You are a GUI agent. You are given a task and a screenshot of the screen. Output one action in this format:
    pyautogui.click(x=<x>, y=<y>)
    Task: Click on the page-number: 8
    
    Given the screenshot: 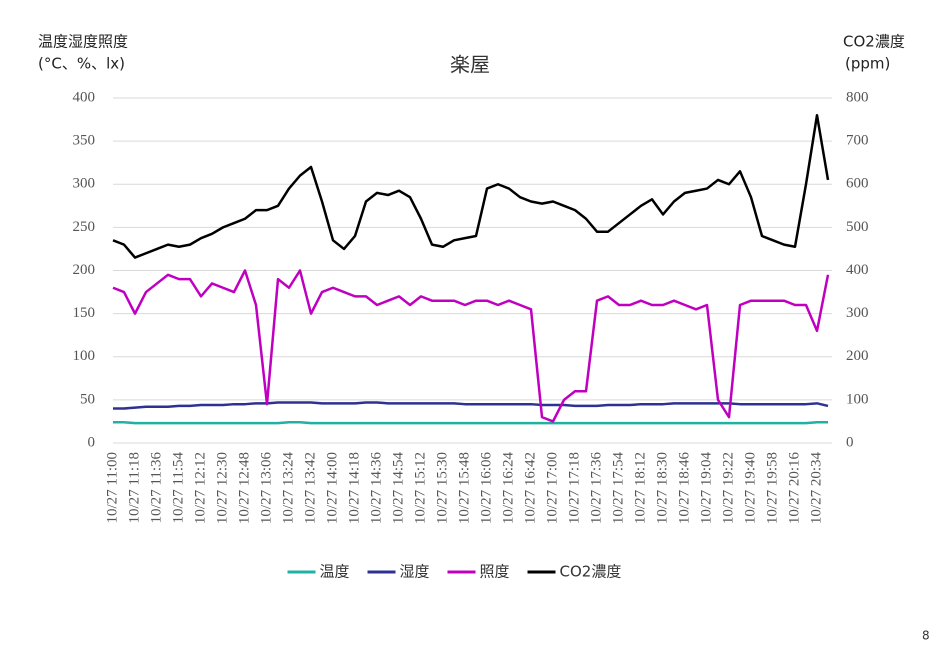 What is the action you would take?
    pyautogui.click(x=926, y=636)
    